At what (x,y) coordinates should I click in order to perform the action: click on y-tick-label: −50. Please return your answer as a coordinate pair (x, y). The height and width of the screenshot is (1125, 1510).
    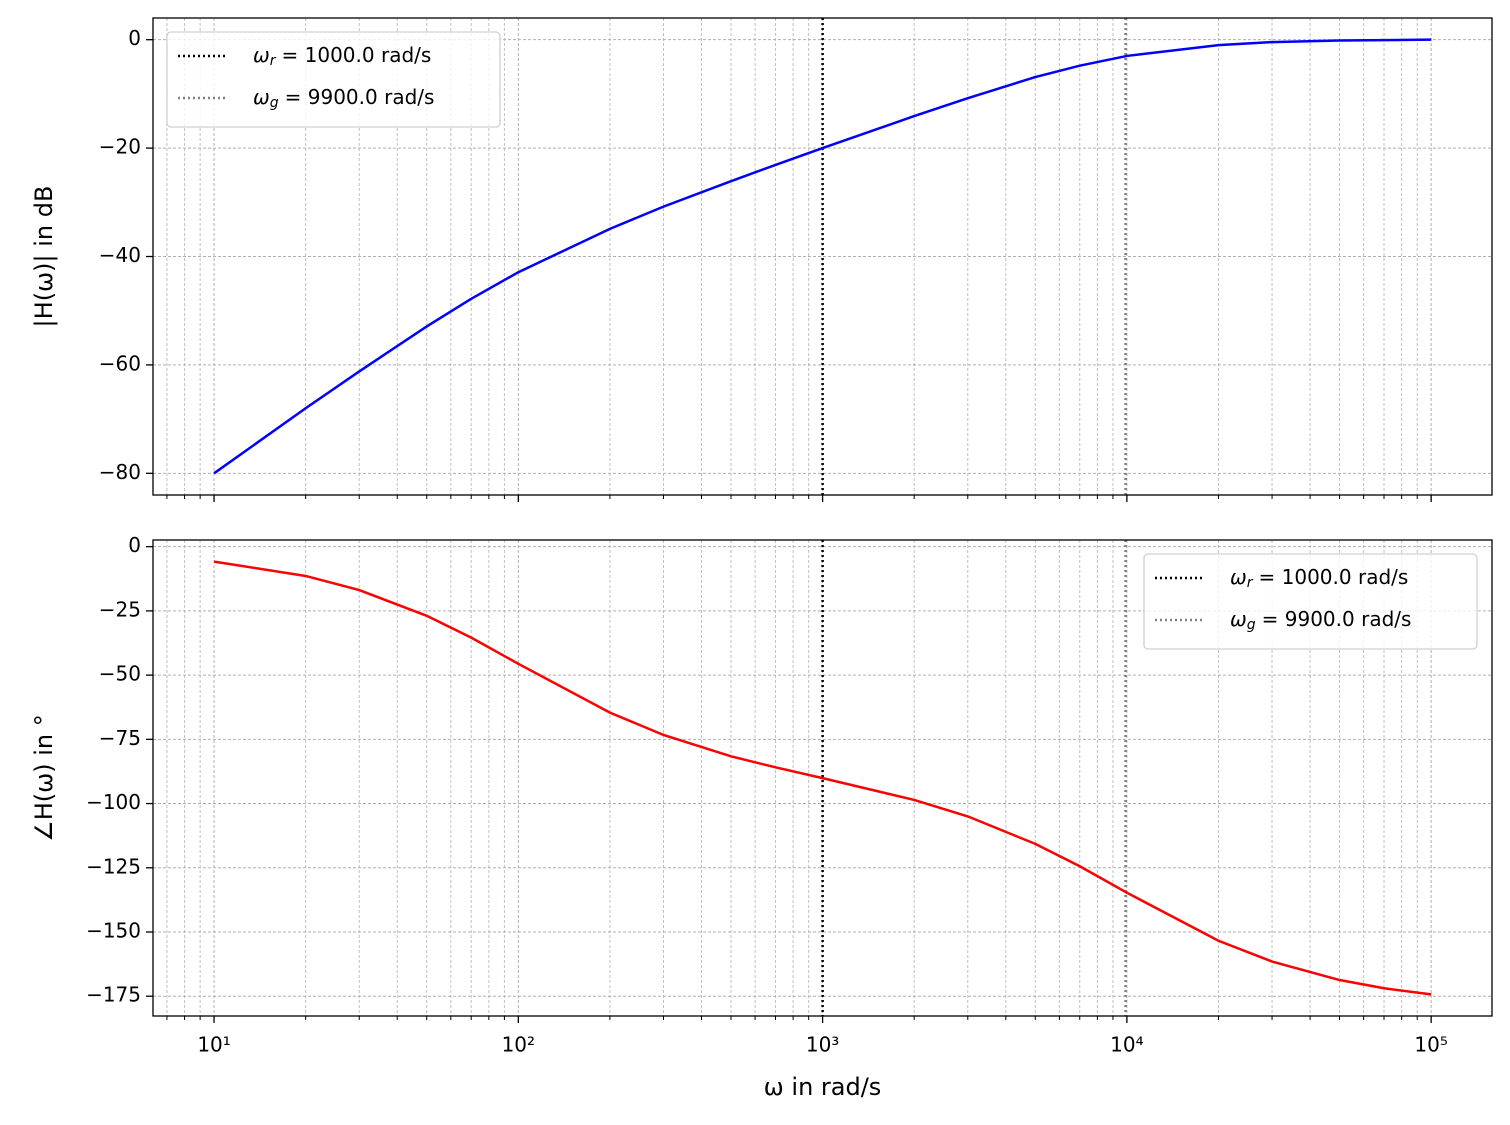
    Looking at the image, I should click on (120, 674).